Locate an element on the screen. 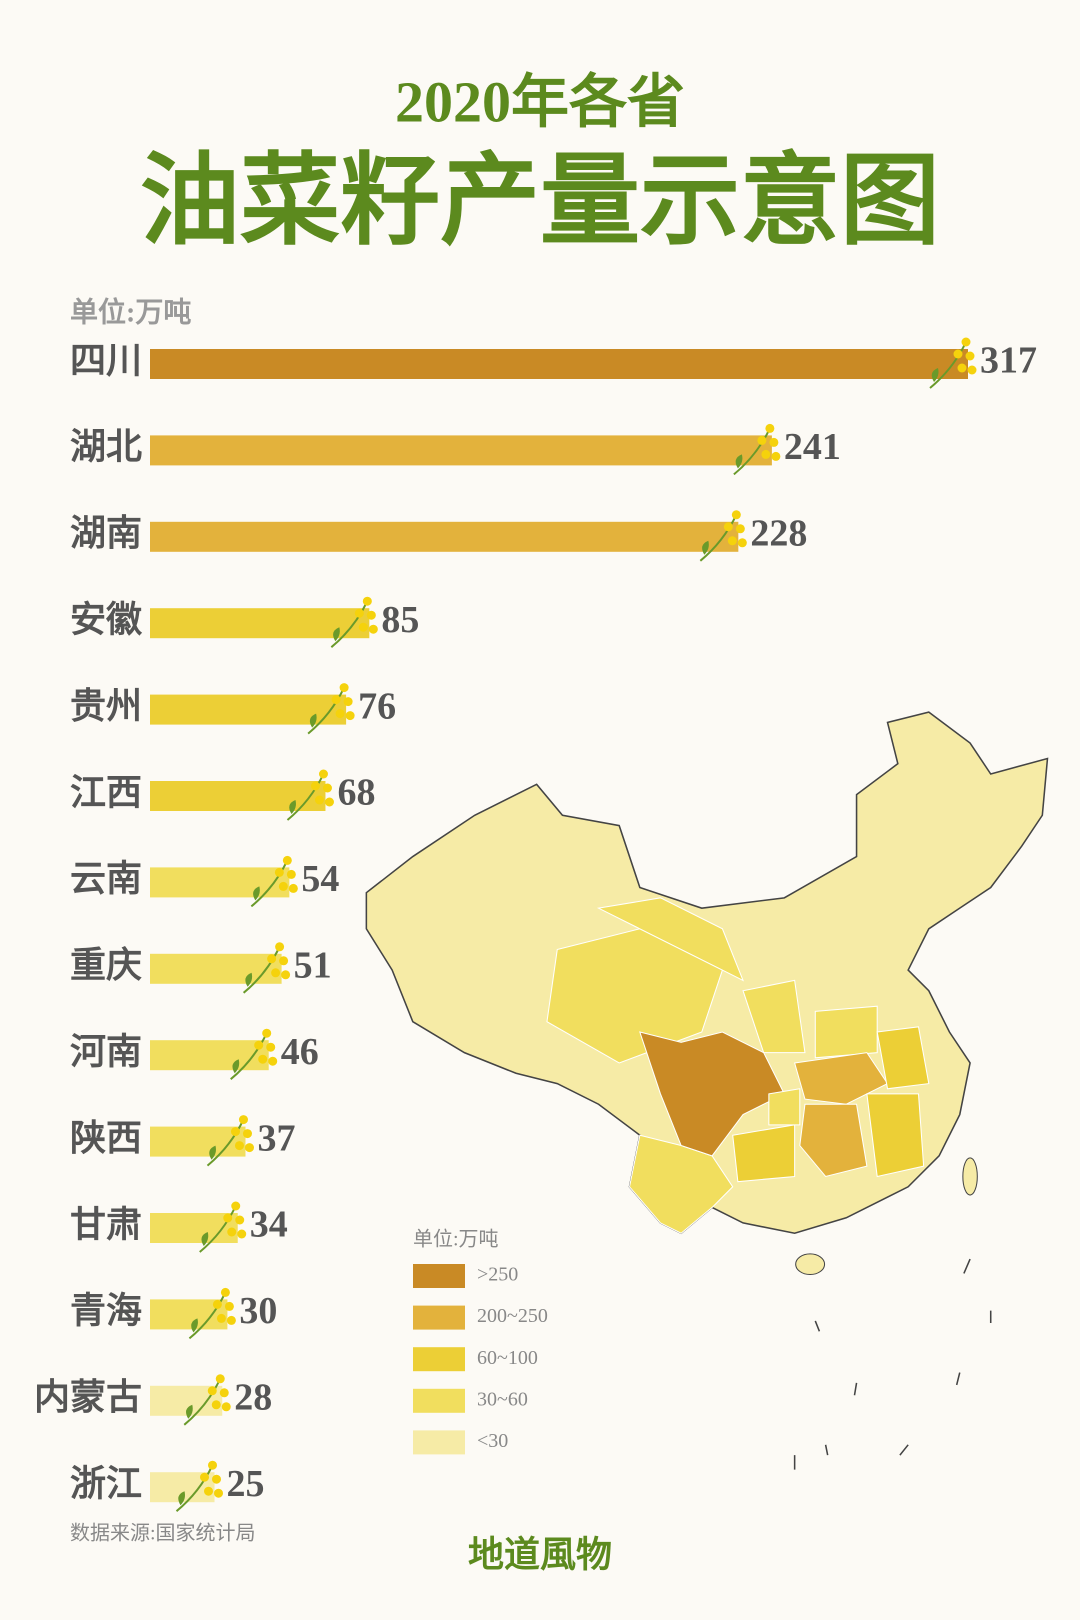 The height and width of the screenshot is (1620, 1080). category-label: 云南 is located at coordinates (106, 879).